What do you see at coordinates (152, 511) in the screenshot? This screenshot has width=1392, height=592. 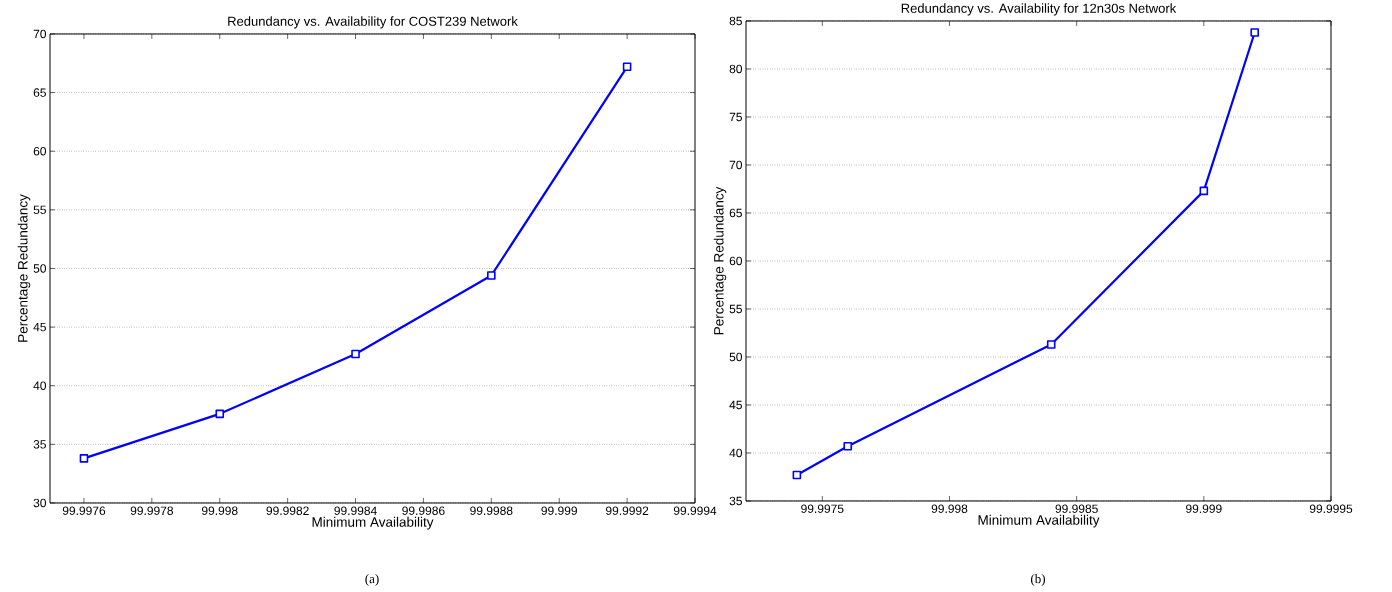 I see `x-tick-label: 99.9978` at bounding box center [152, 511].